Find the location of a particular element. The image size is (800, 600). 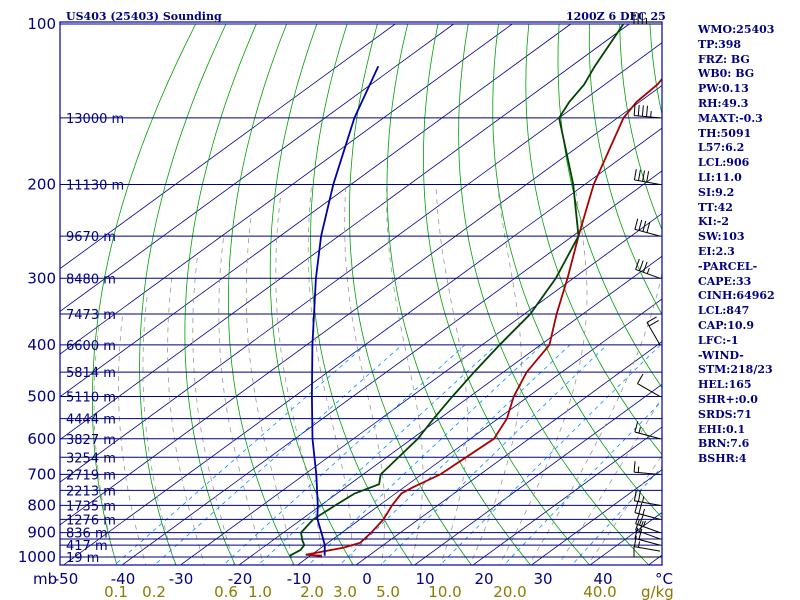

index-item: HEL:165 is located at coordinates (725, 385).